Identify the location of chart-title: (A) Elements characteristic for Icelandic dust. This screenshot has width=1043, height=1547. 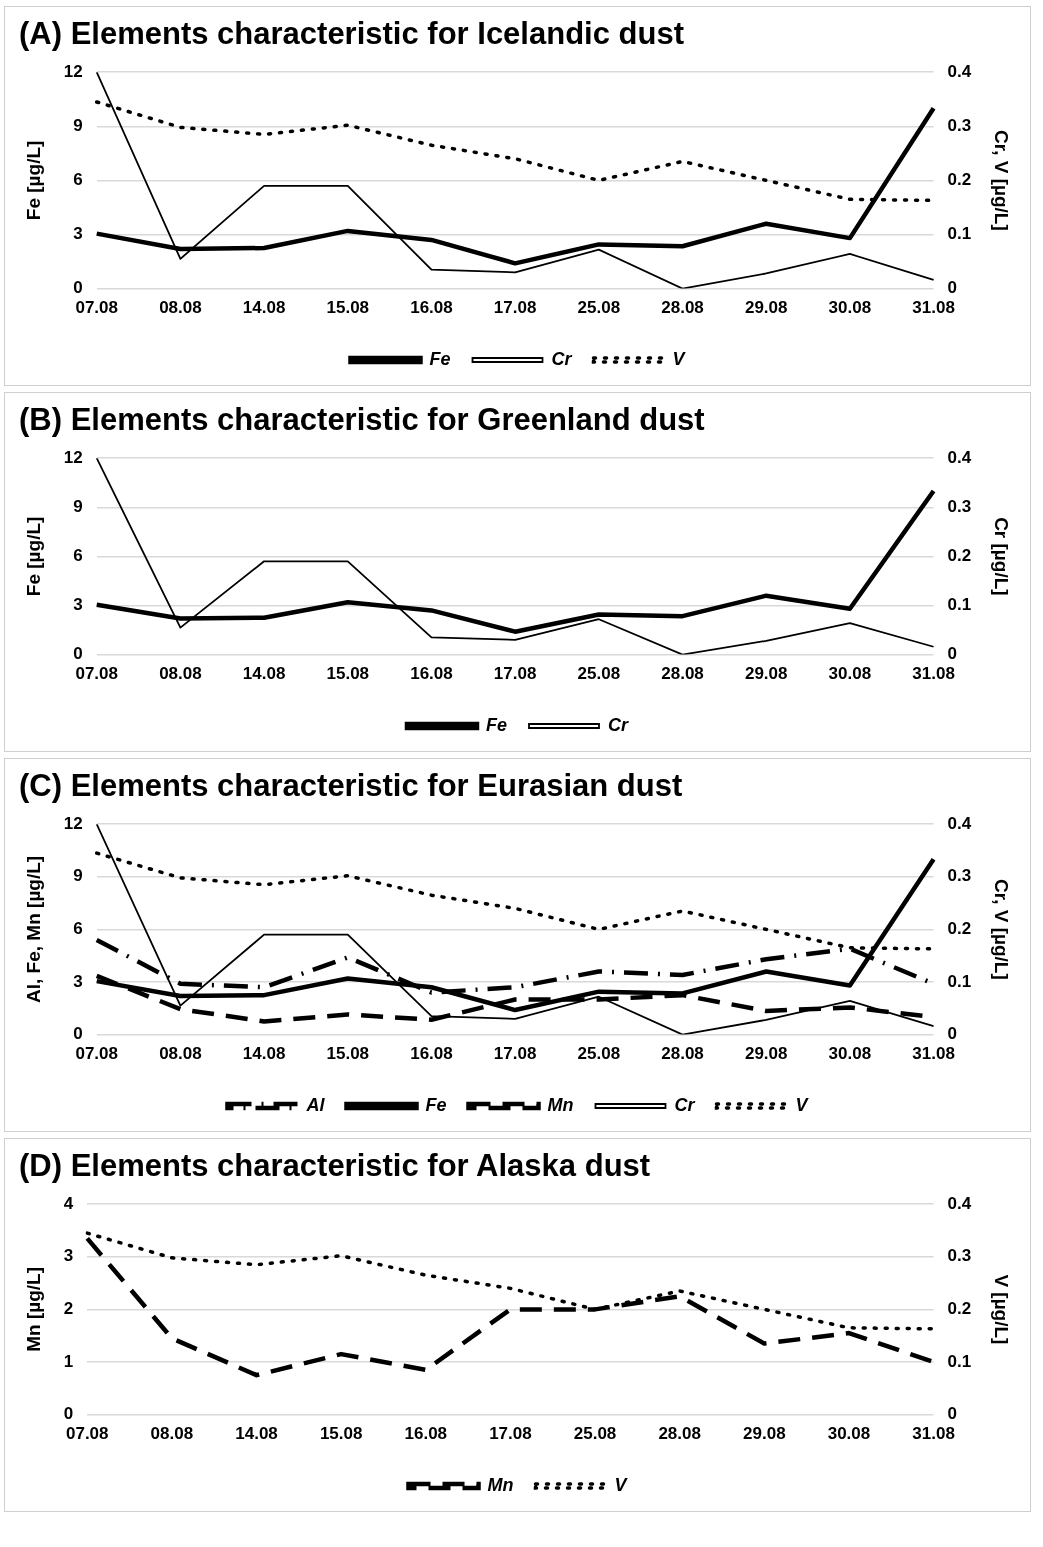
(351, 34).